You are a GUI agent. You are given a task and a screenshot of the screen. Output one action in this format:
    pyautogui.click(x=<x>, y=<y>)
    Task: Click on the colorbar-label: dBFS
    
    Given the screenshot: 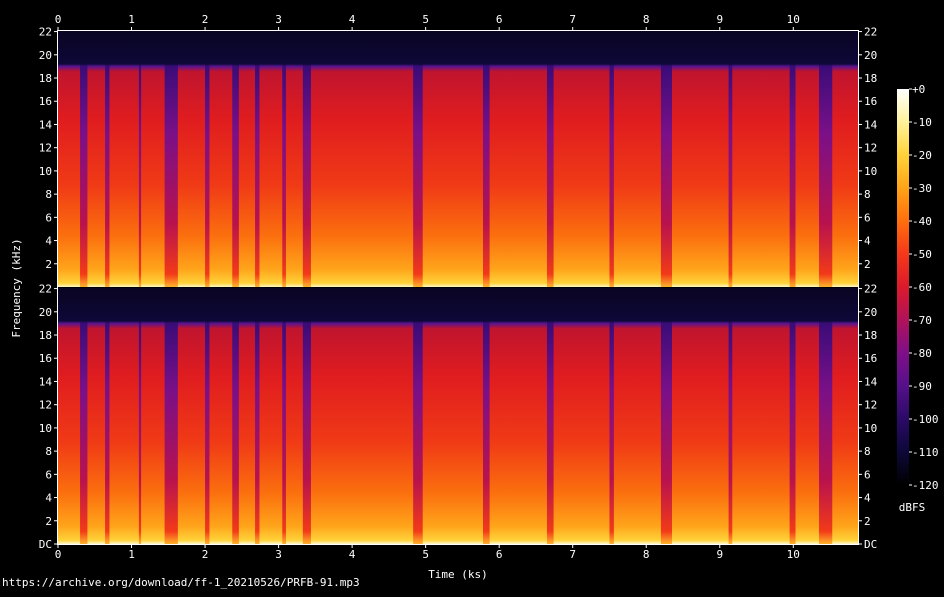 What is the action you would take?
    pyautogui.click(x=912, y=507)
    